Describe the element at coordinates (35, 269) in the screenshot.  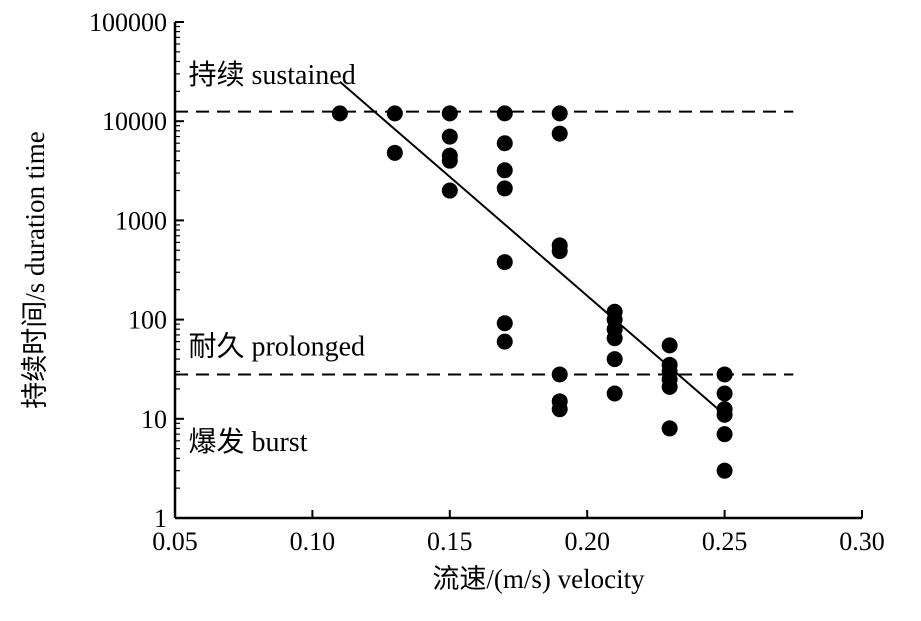
I see `y-axis-title: 持续时间/s duration time` at that location.